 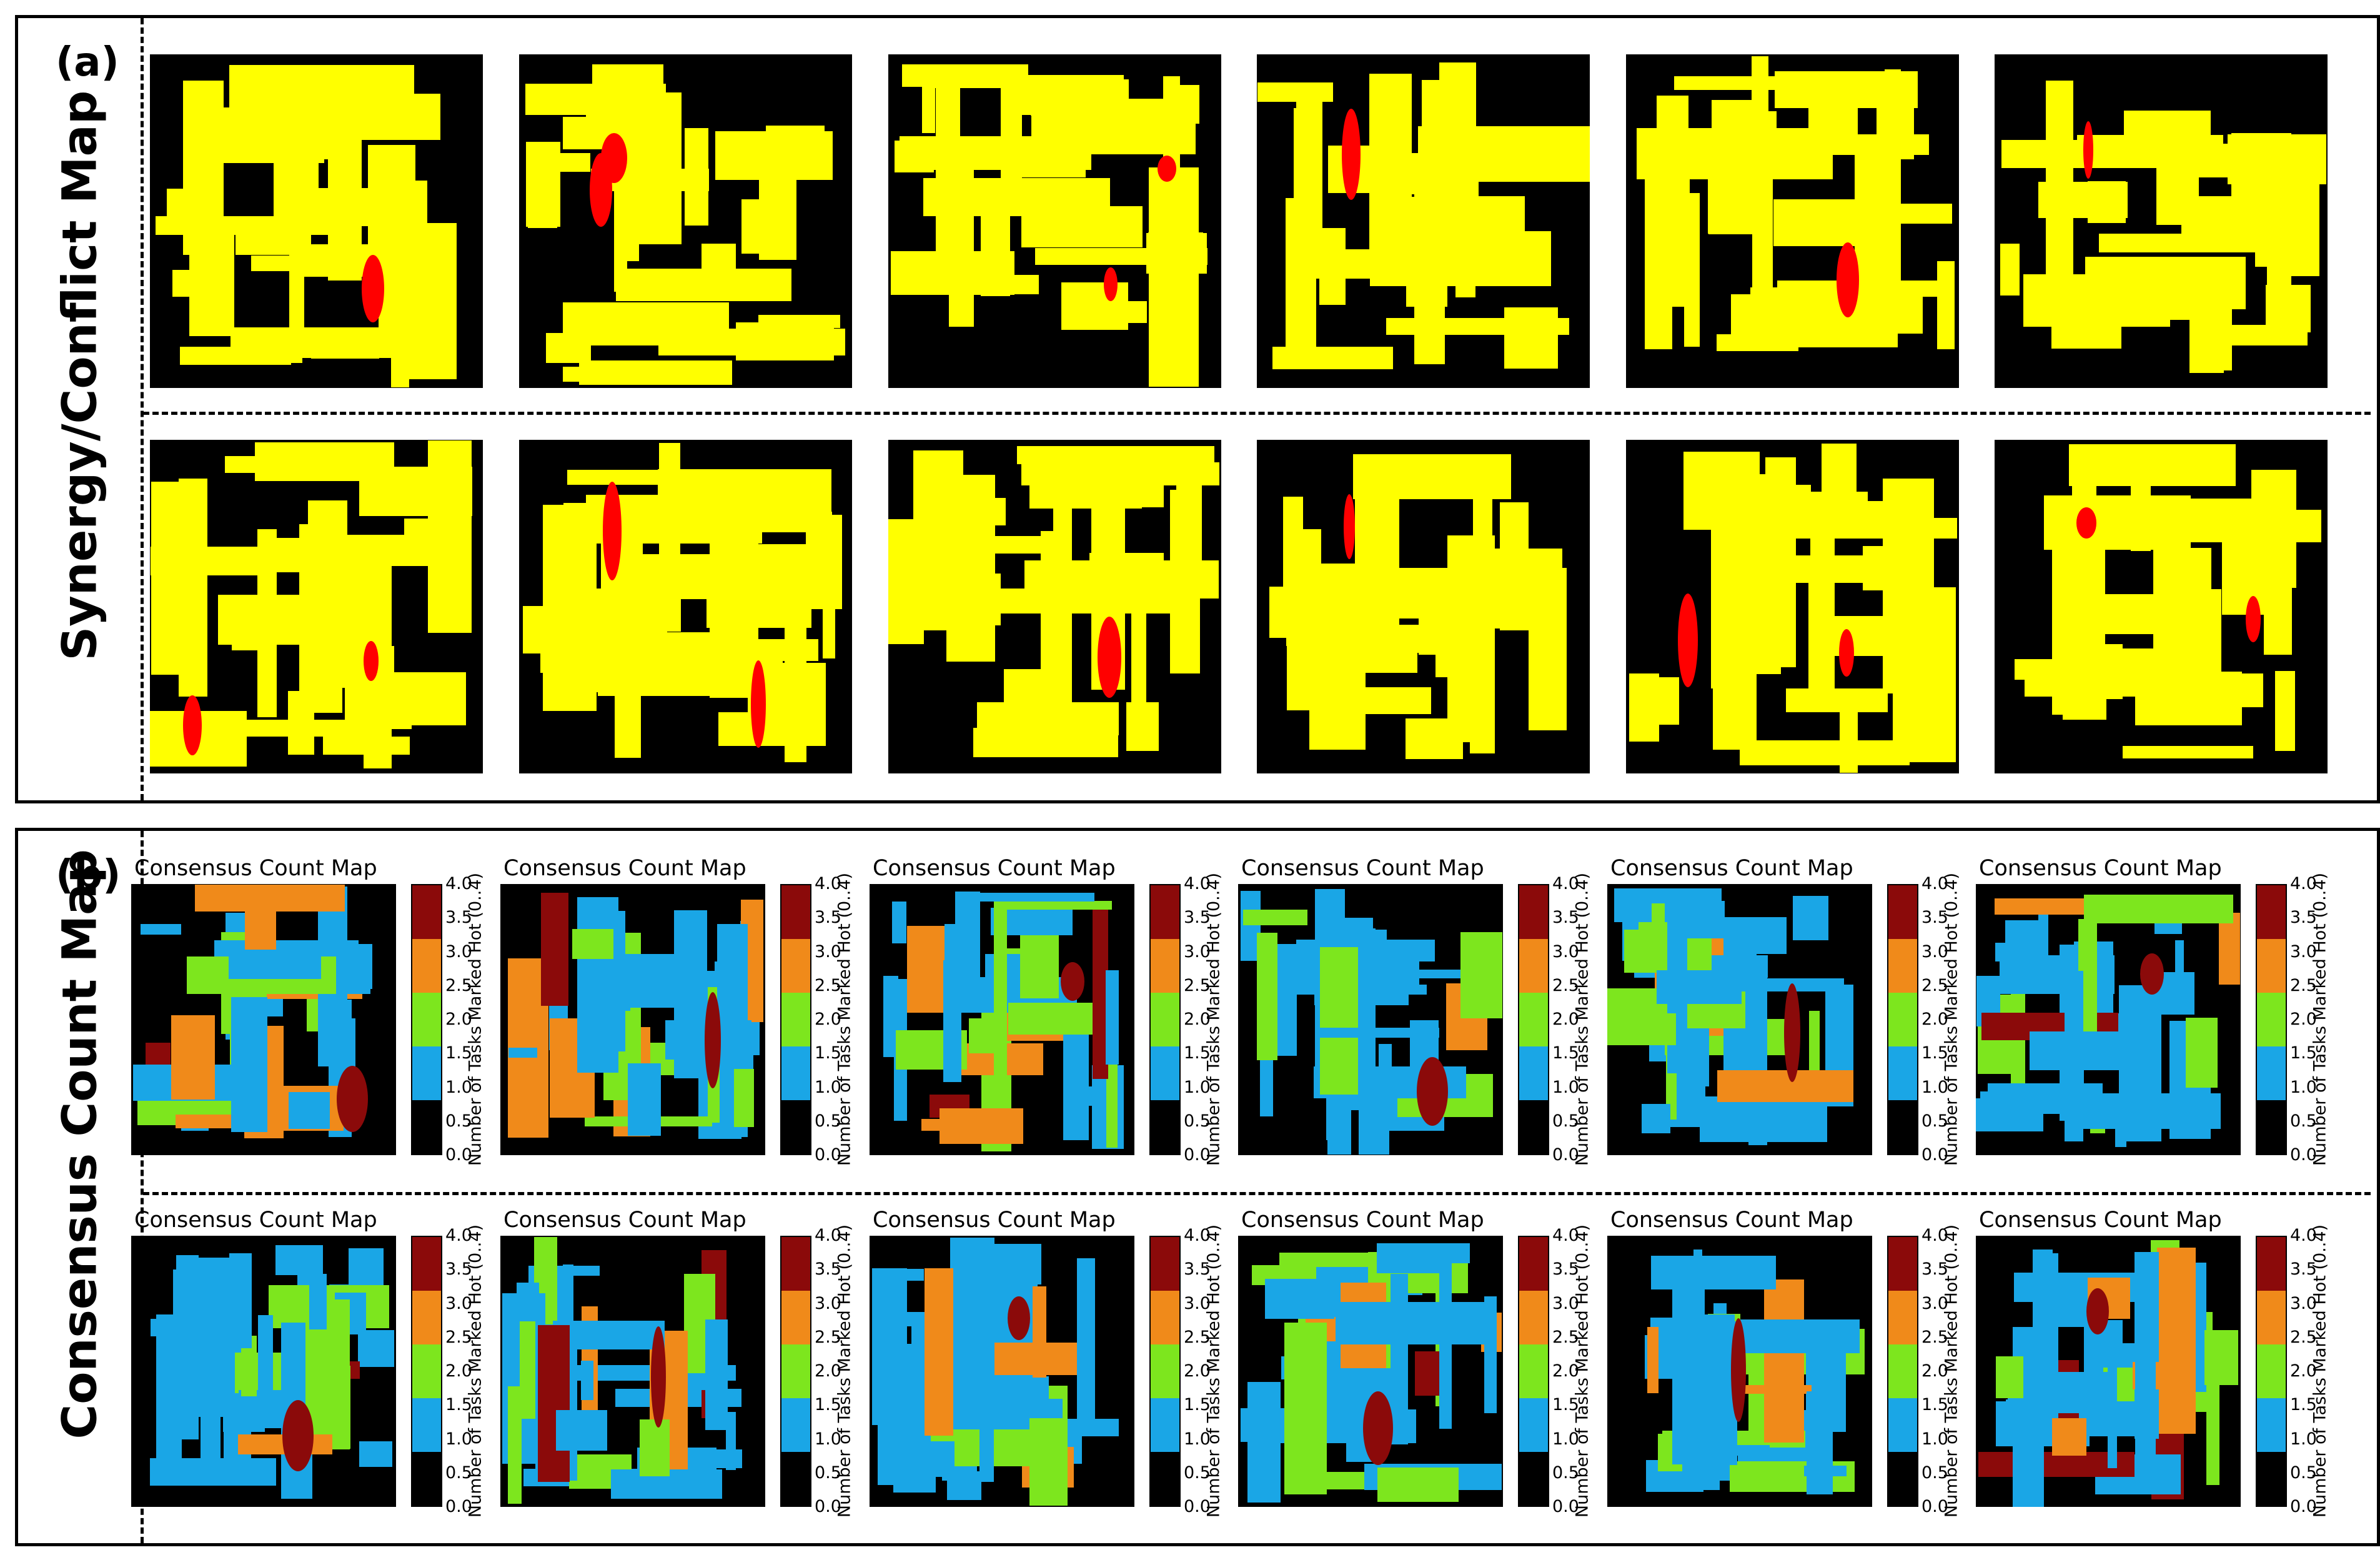 I want to click on colorbar-label: Number of Tasks Marked Hot (0..4), so click(x=2320, y=1019).